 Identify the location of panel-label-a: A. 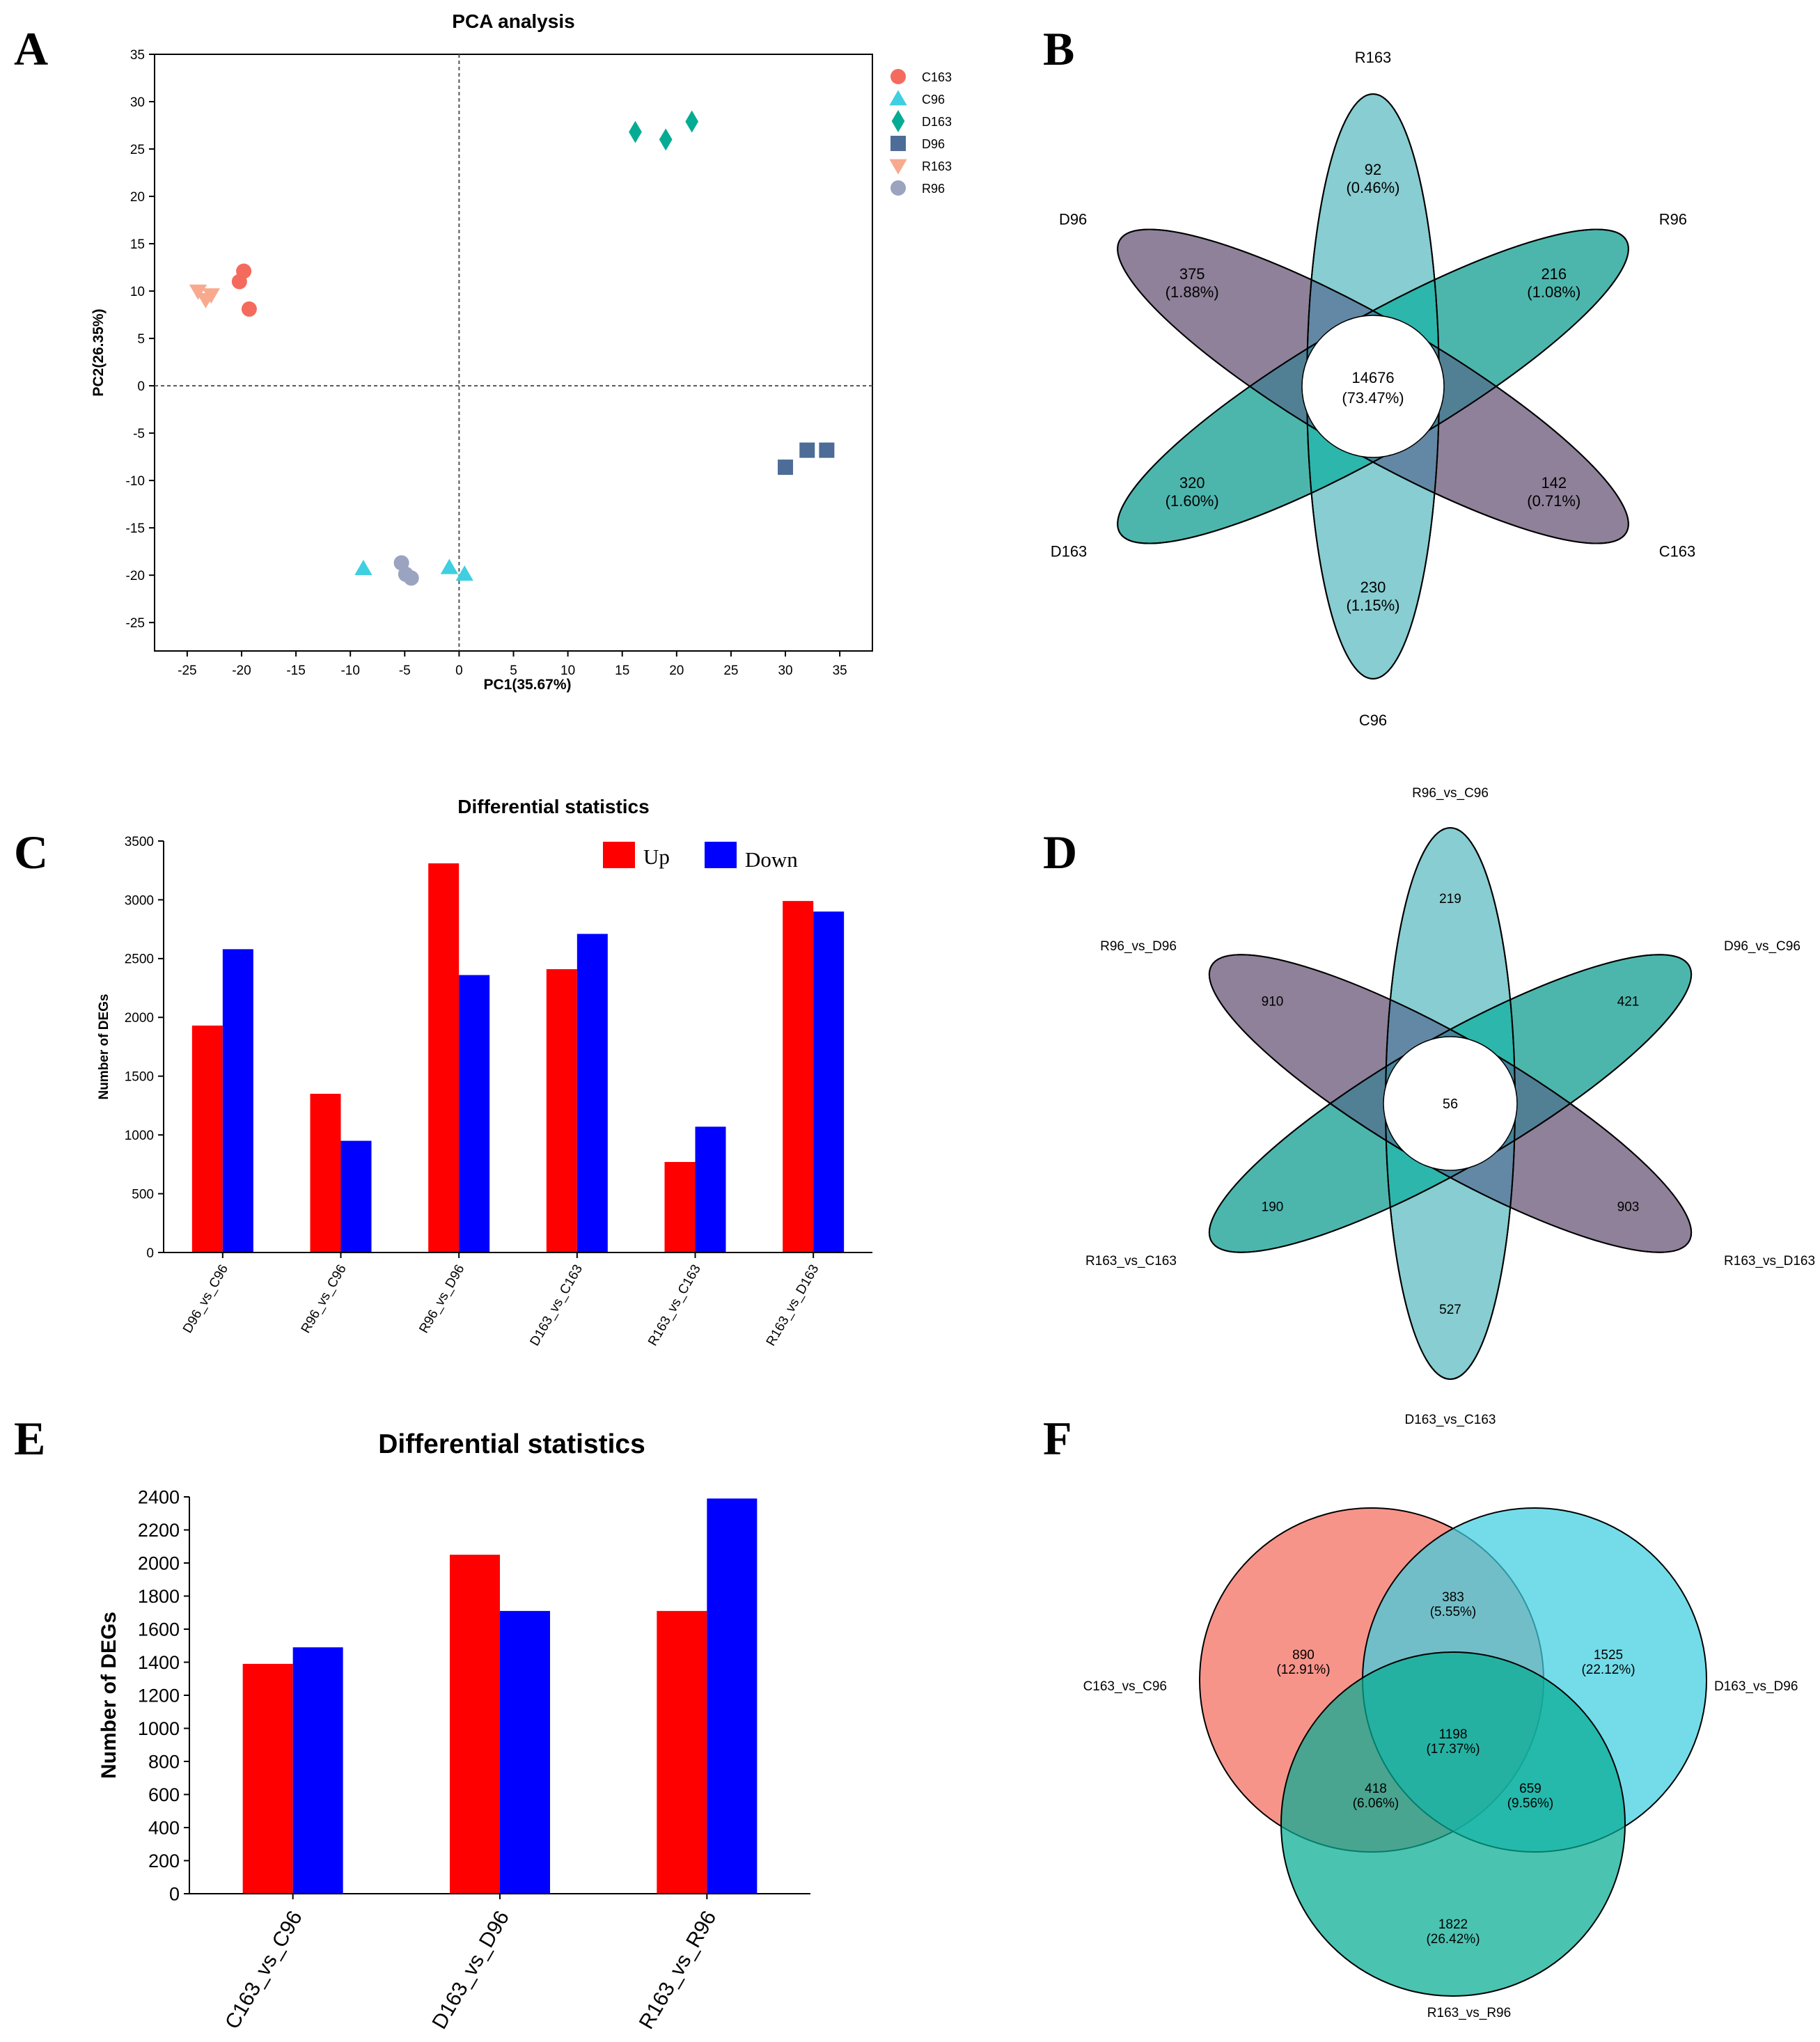
(31, 48).